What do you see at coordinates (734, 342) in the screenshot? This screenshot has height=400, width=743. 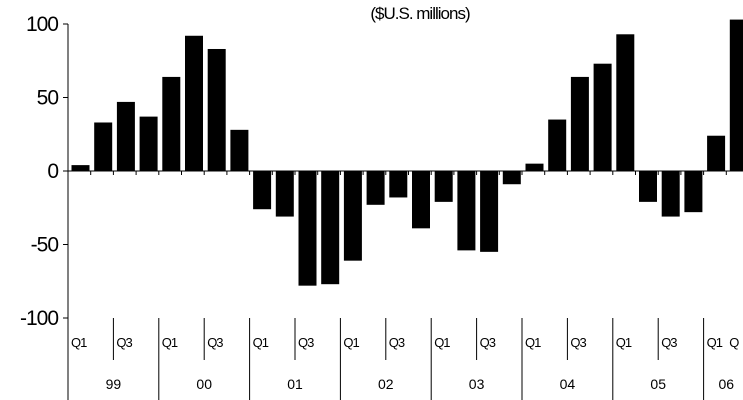 I see `quarter-label: Q` at bounding box center [734, 342].